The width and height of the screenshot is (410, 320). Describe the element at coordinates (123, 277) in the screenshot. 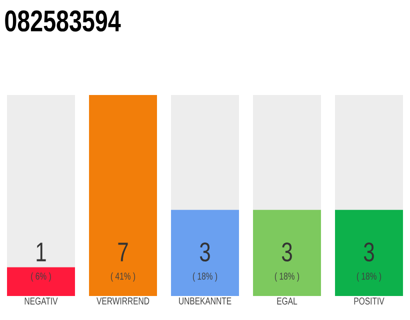

I see `annotation: ( 41% )` at that location.